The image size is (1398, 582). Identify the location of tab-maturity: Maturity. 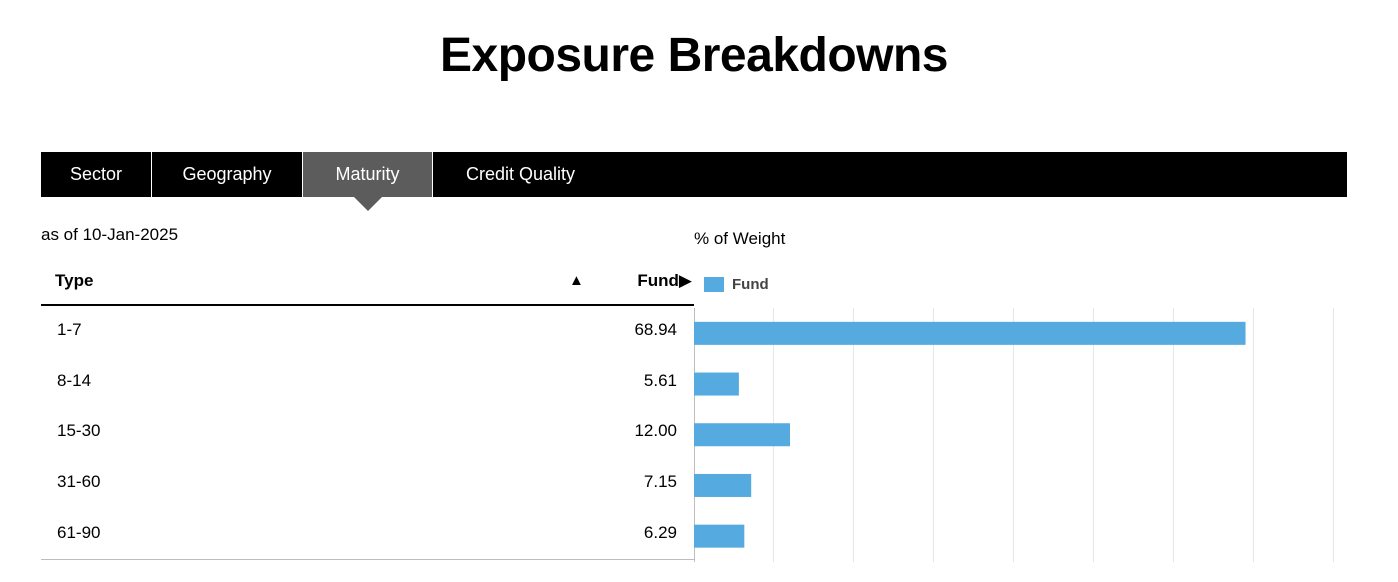
(368, 181).